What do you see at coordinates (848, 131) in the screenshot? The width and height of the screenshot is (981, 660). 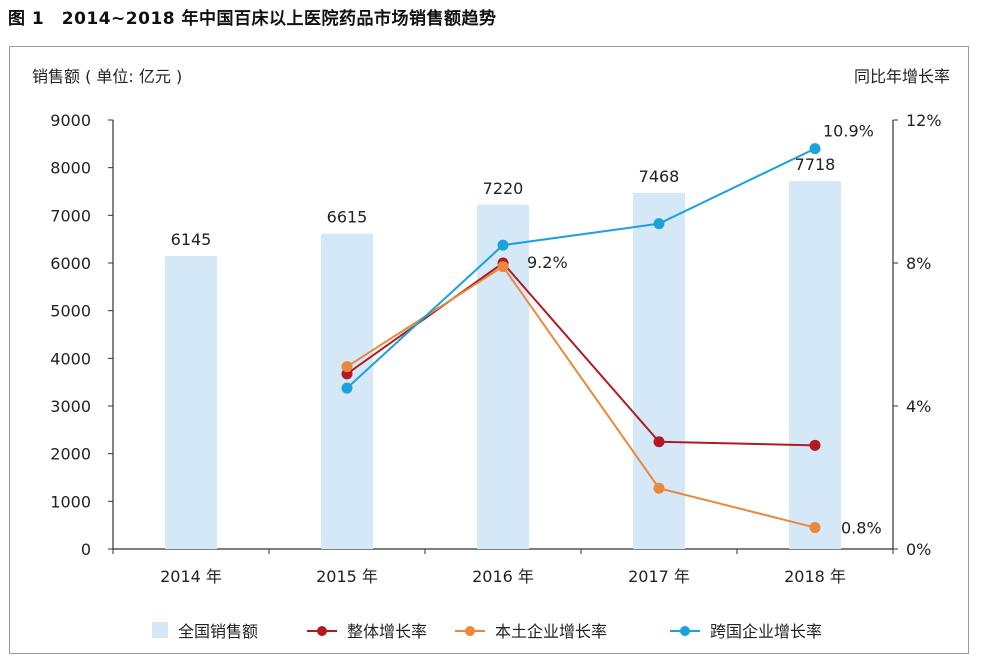 I see `annotation-label: 10.9%` at bounding box center [848, 131].